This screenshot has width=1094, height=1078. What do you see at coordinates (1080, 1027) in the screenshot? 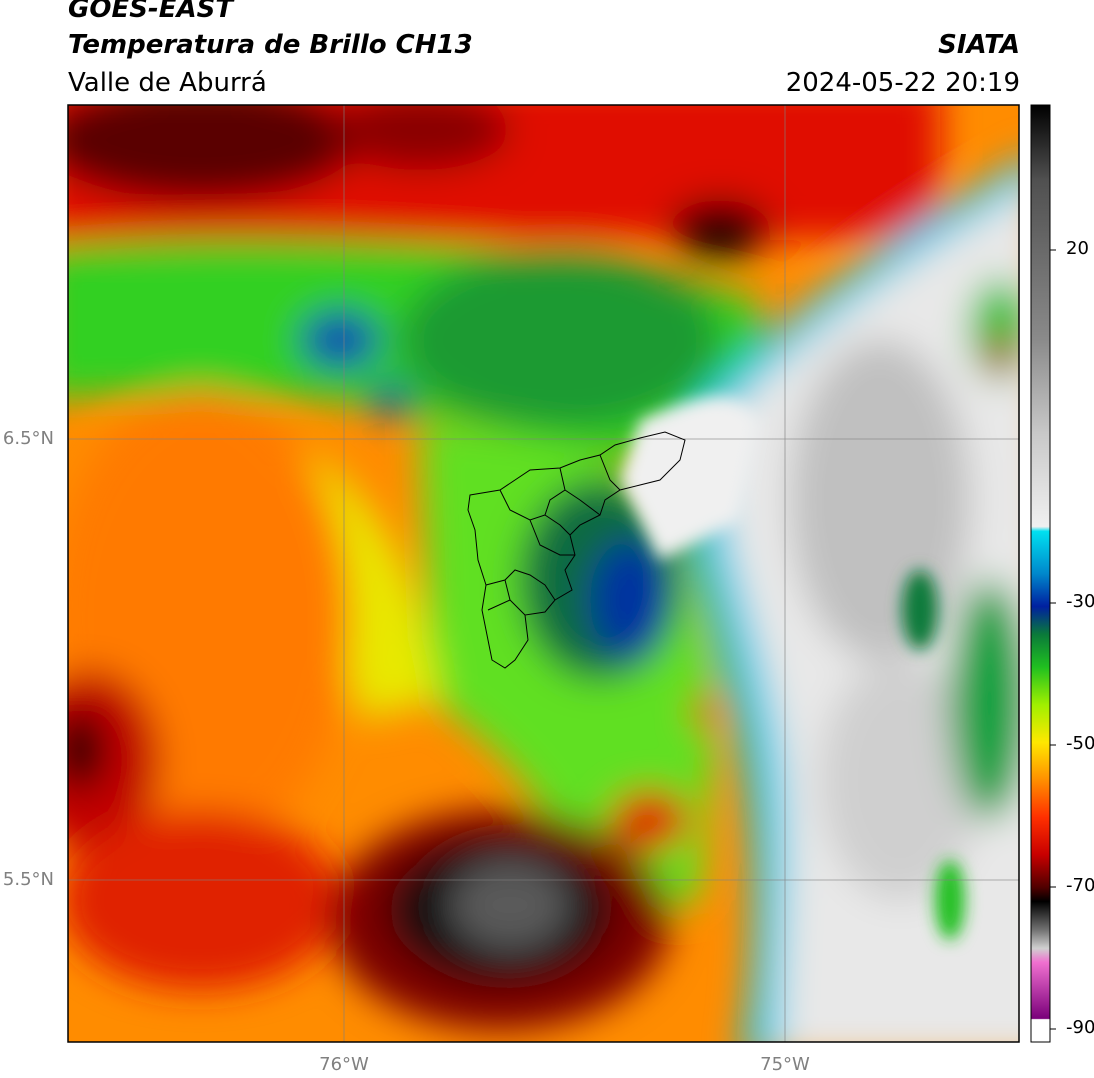
I see `colorbar-label-minus90: -90` at bounding box center [1080, 1027].